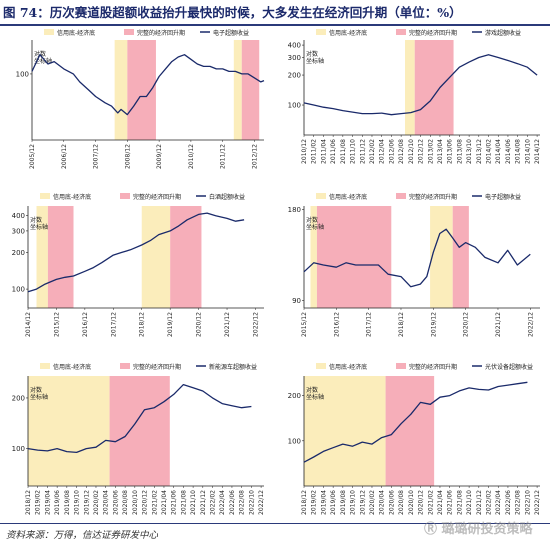 This screenshot has height=547, width=550. I want to click on x-tick-label: 2014/10, so click(527, 151).